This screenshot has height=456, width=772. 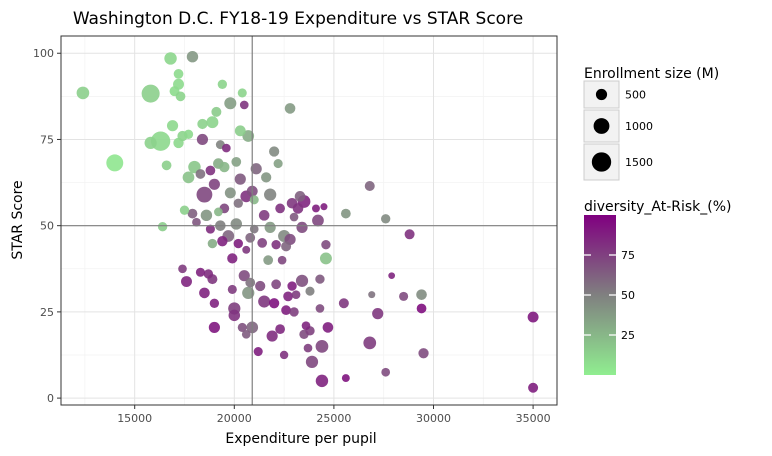 What do you see at coordinates (635, 95) in the screenshot?
I see `size-legend-label: 500` at bounding box center [635, 95].